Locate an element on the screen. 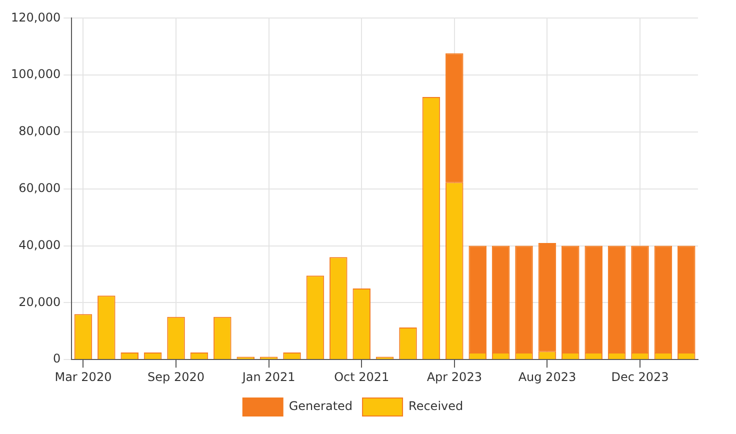  x-tick-label: Aug 2023 is located at coordinates (547, 377).